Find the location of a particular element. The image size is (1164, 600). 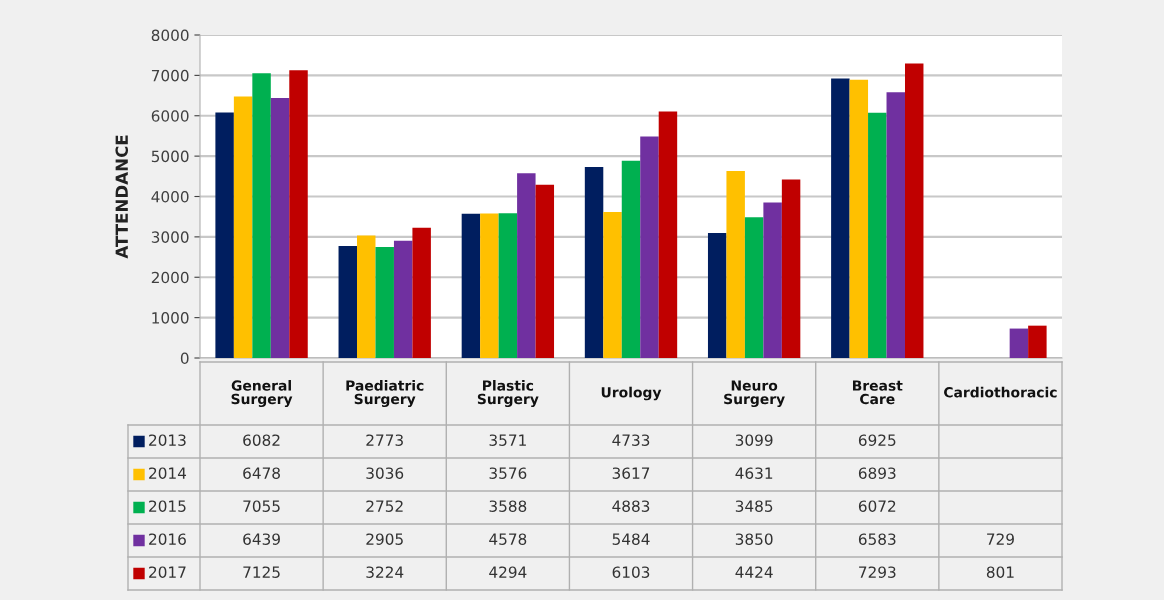

data-label: 7293 is located at coordinates (877, 572).